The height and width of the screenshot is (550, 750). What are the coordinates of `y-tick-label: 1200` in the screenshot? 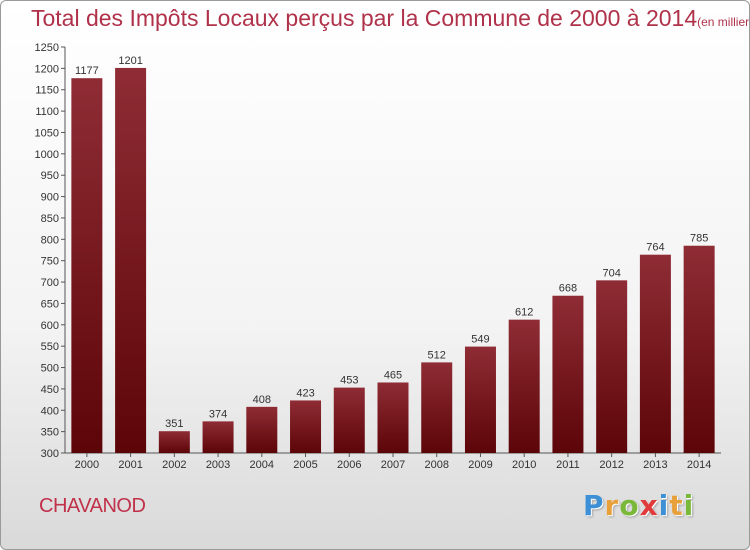 It's located at (47, 69).